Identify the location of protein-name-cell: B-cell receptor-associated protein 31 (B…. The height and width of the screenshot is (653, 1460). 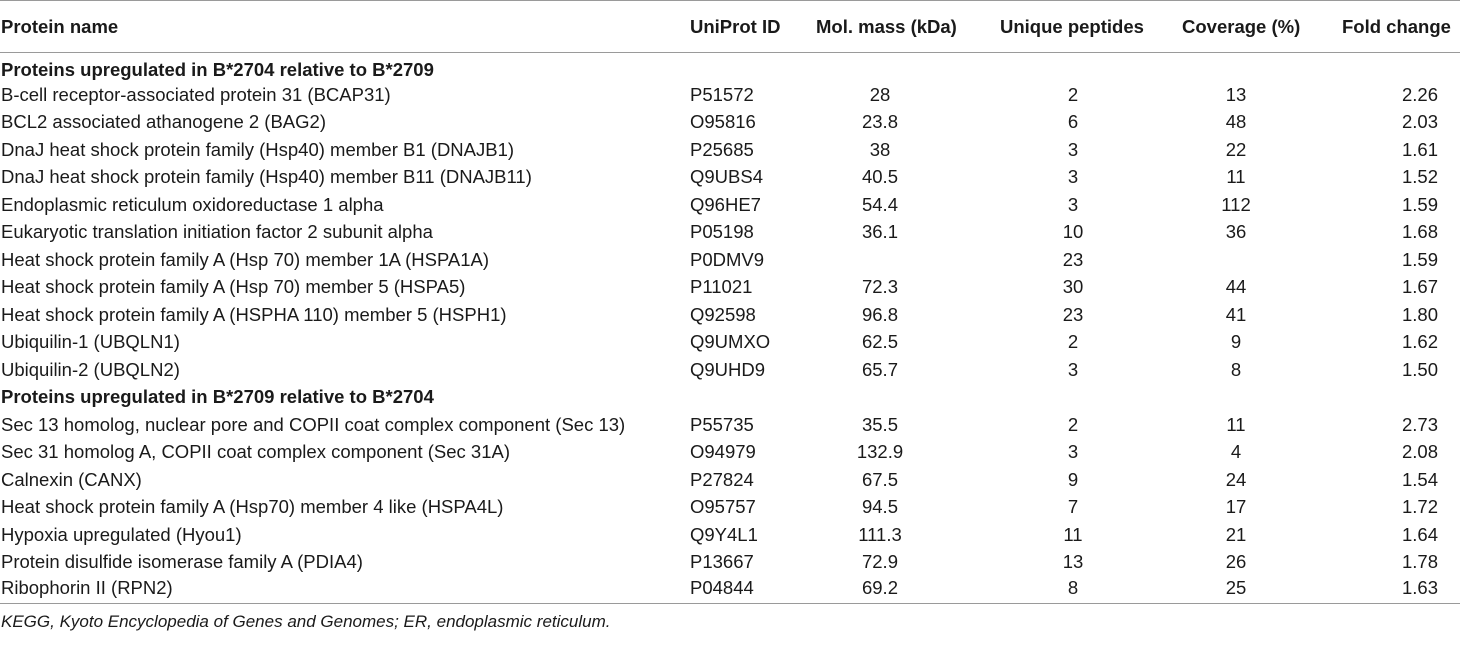
(196, 94).